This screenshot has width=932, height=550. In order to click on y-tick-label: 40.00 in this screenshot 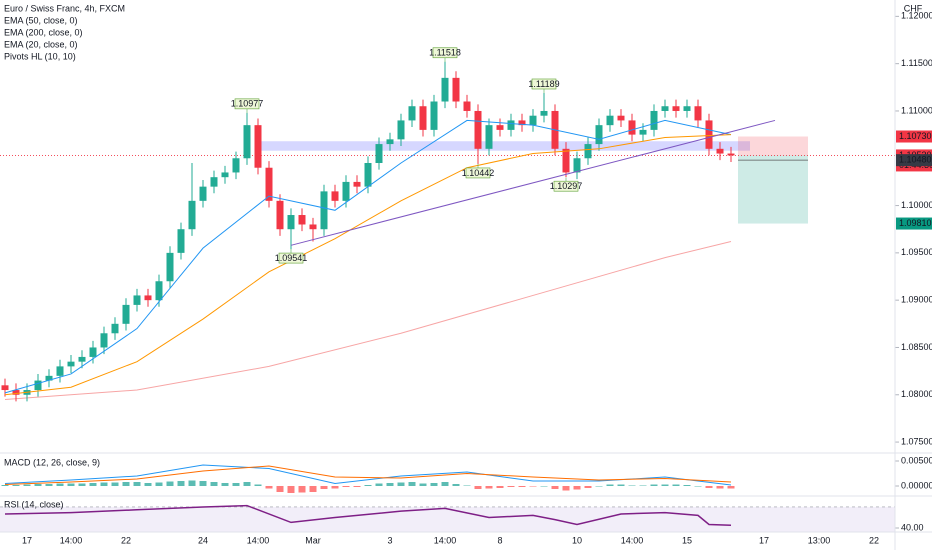, I will do `click(912, 527)`.